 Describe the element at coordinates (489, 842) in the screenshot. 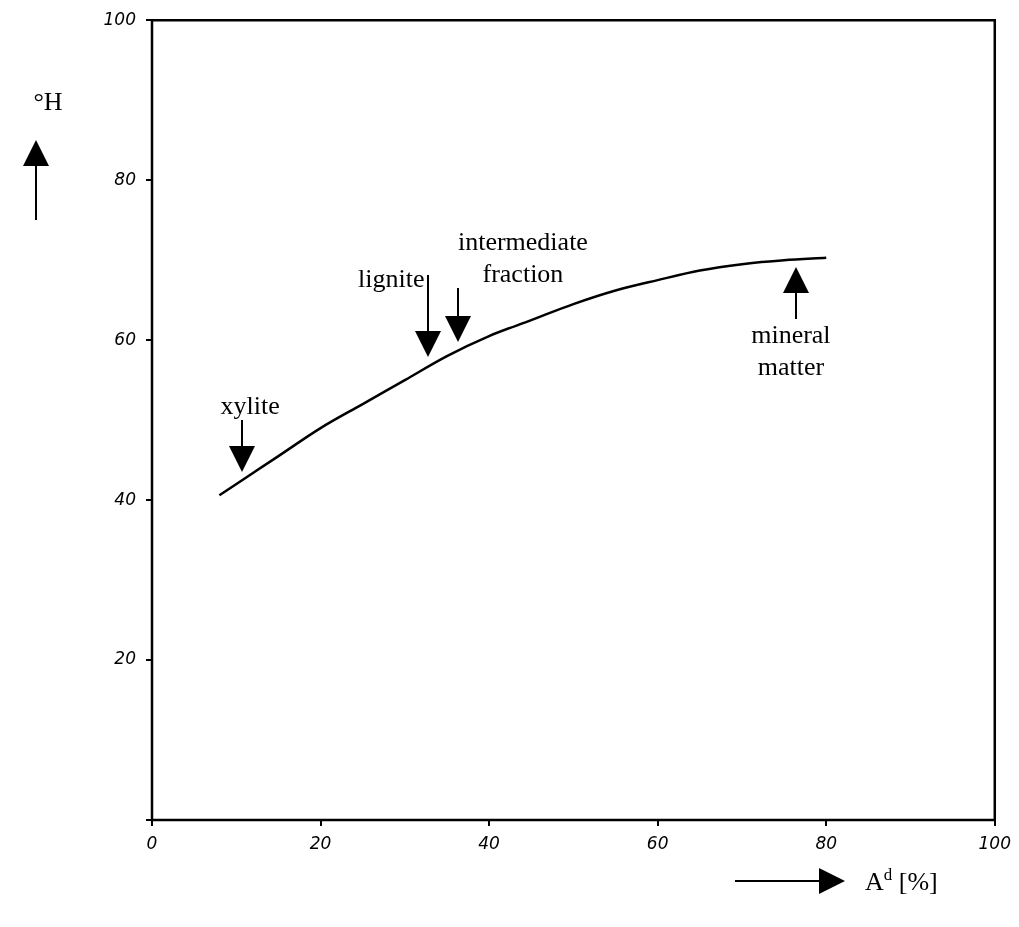

I see `x-tick-label: 40` at that location.